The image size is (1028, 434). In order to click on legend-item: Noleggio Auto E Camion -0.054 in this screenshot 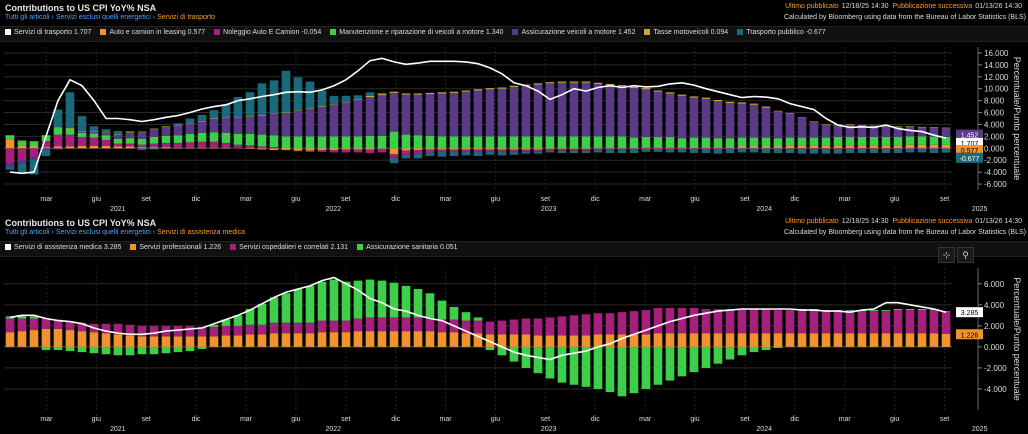, I will do `click(267, 32)`.